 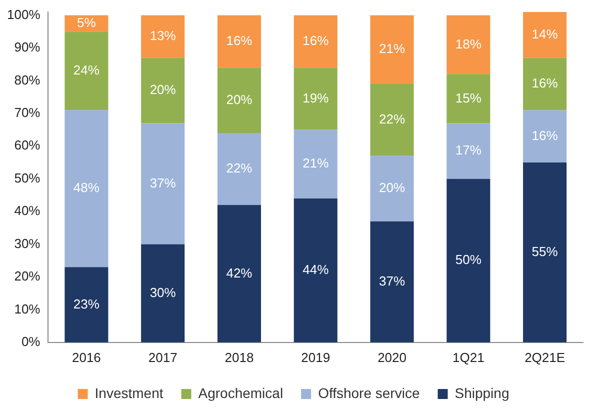 What do you see at coordinates (241, 392) in the screenshot?
I see `legend-label: Agrochemical` at bounding box center [241, 392].